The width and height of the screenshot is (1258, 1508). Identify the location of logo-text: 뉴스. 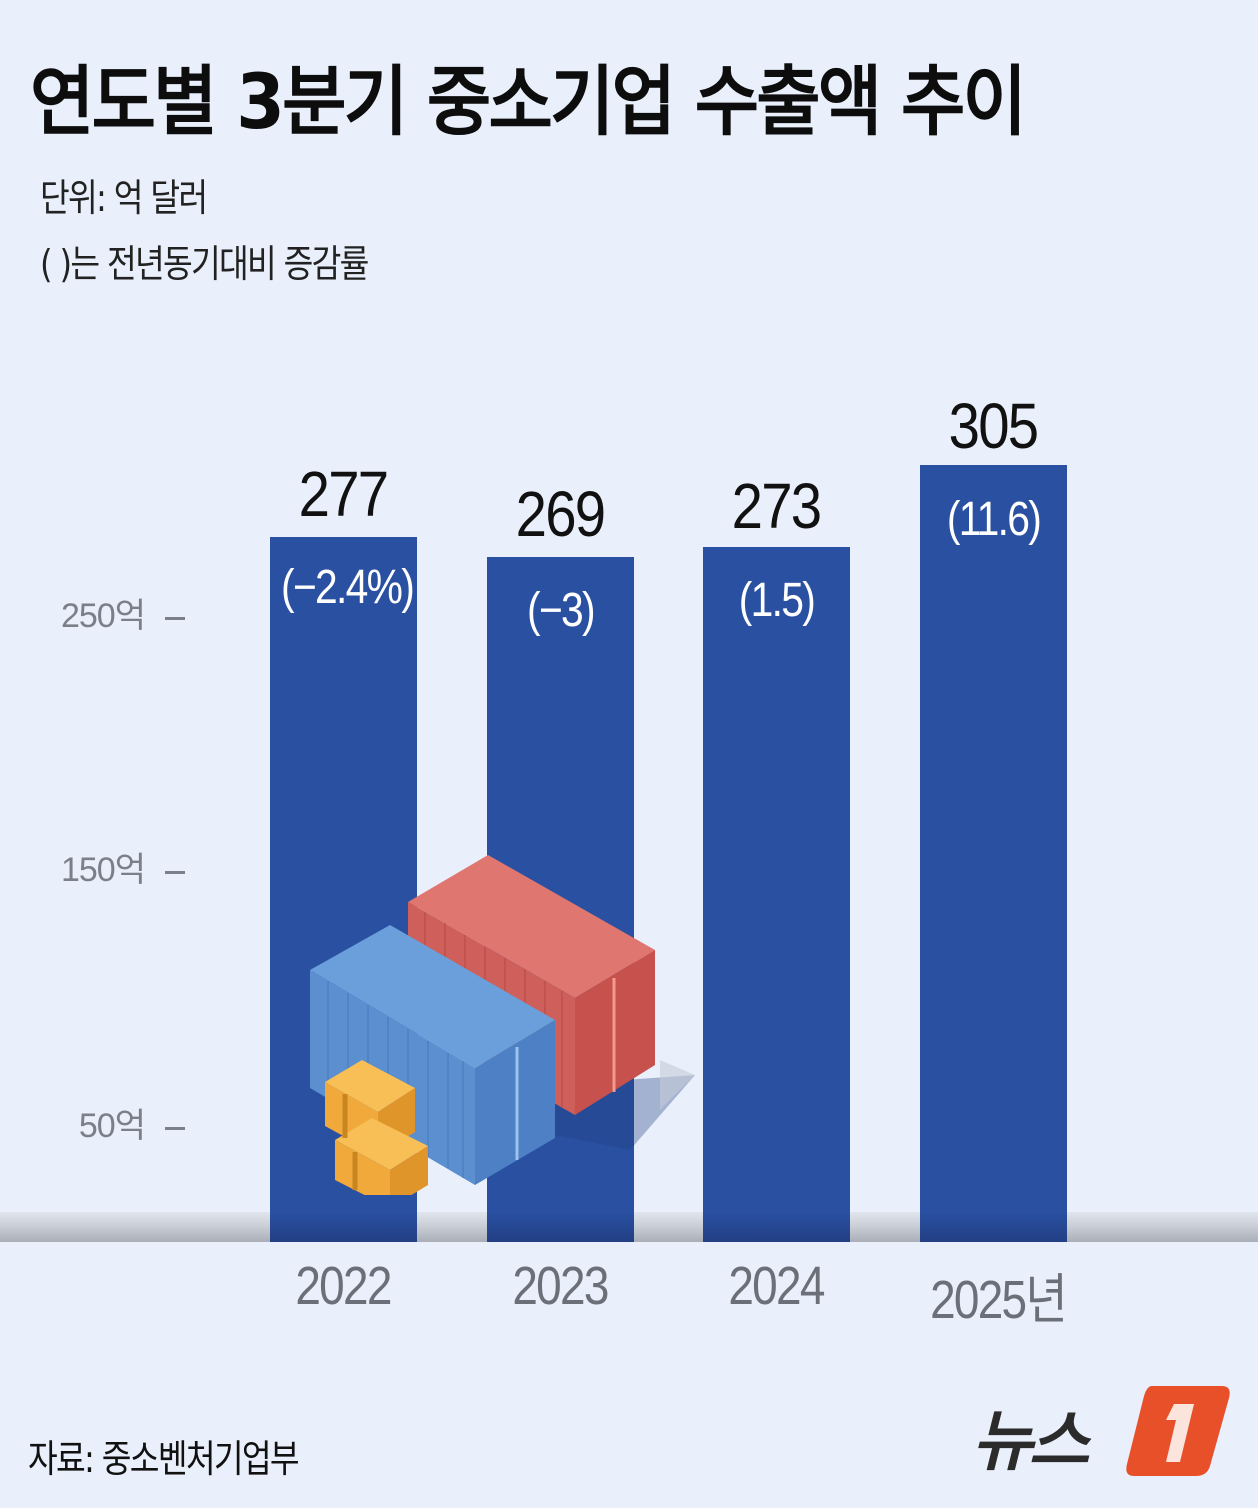
(1030, 1441).